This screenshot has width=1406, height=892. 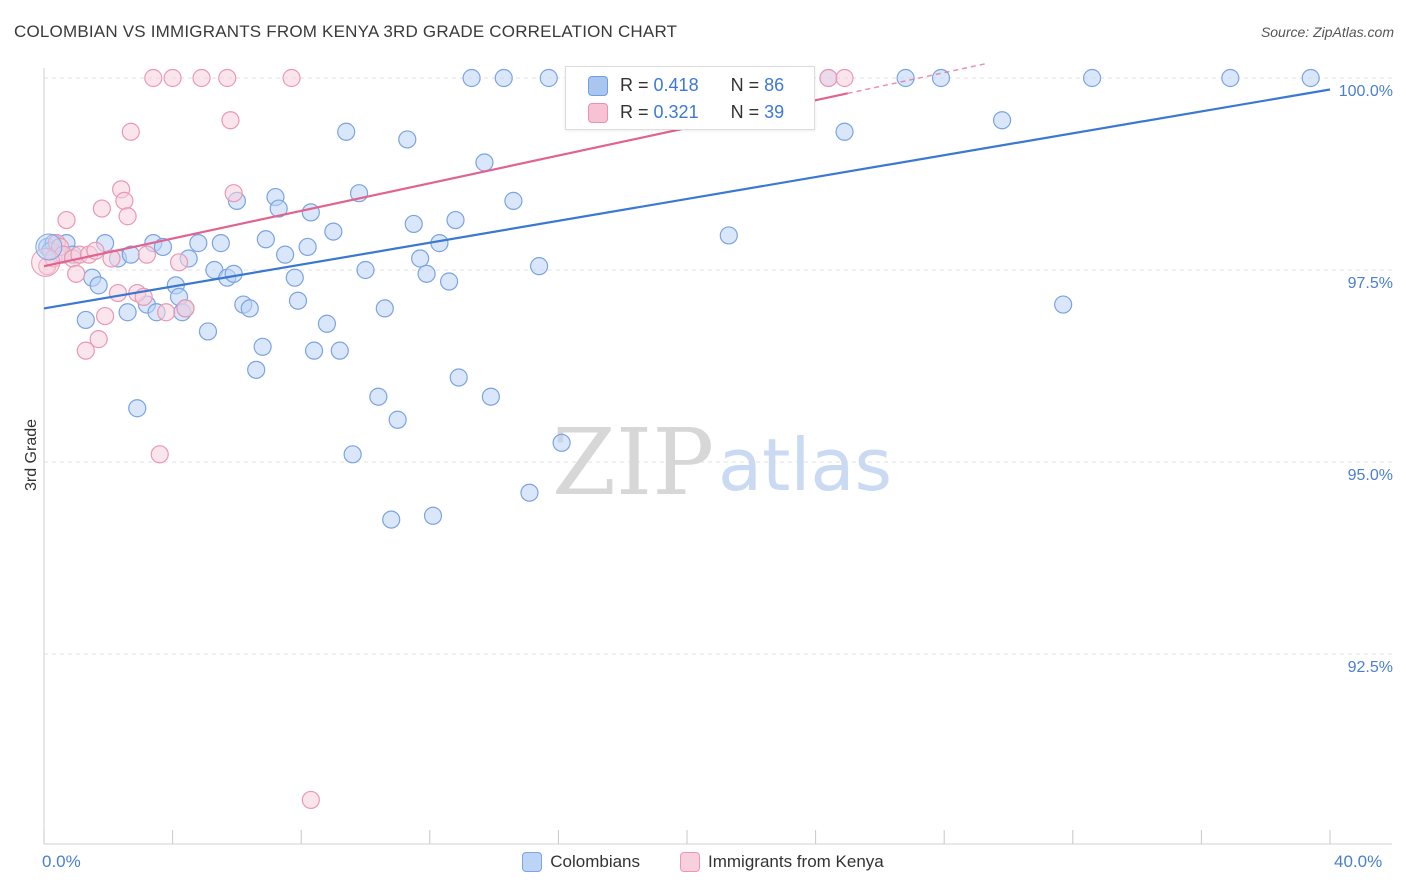 What do you see at coordinates (917, 78) in the screenshot?
I see `trend-line-kenya-extension` at bounding box center [917, 78].